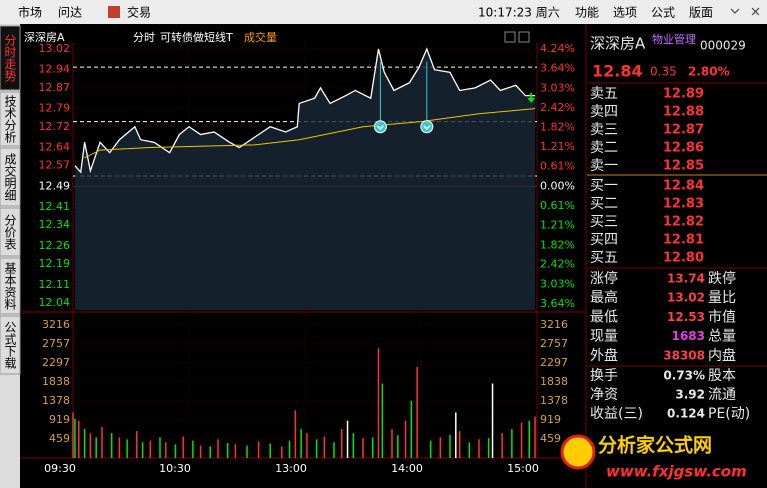 Image resolution: width=767 pixels, height=488 pixels. Describe the element at coordinates (755, 11) in the screenshot. I see `close-icon` at that location.